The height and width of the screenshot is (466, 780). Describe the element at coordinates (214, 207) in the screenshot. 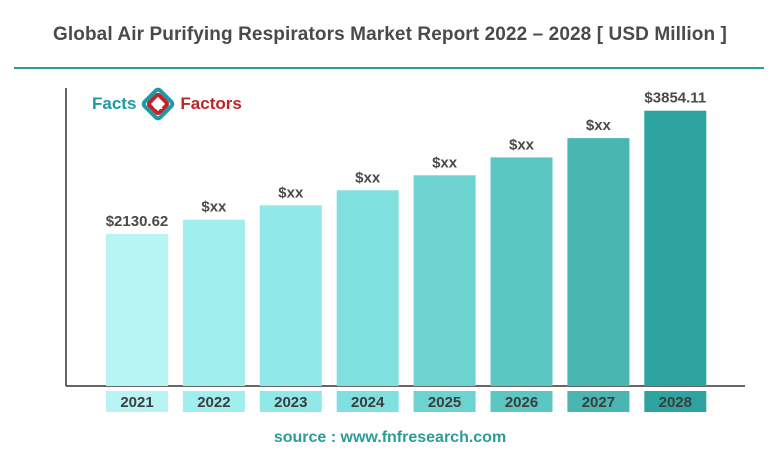

I see `data-label-2022: $xx` at that location.